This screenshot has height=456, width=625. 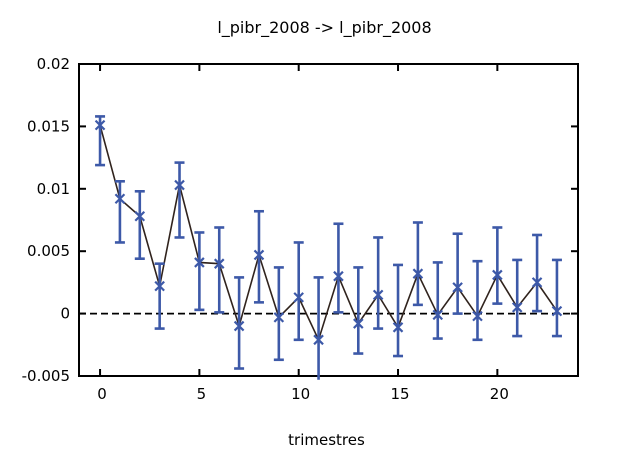 I want to click on x-tick-label: 5, so click(x=202, y=394).